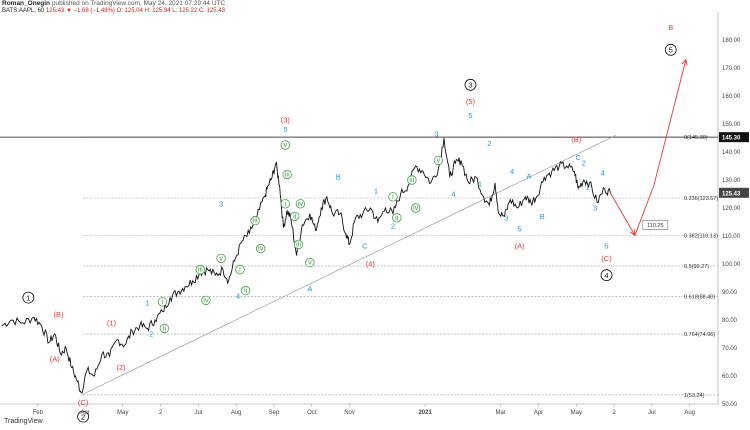 The image size is (750, 430). What do you see at coordinates (701, 237) in the screenshot?
I see `fib-label: 0.382(110.13)` at bounding box center [701, 237].